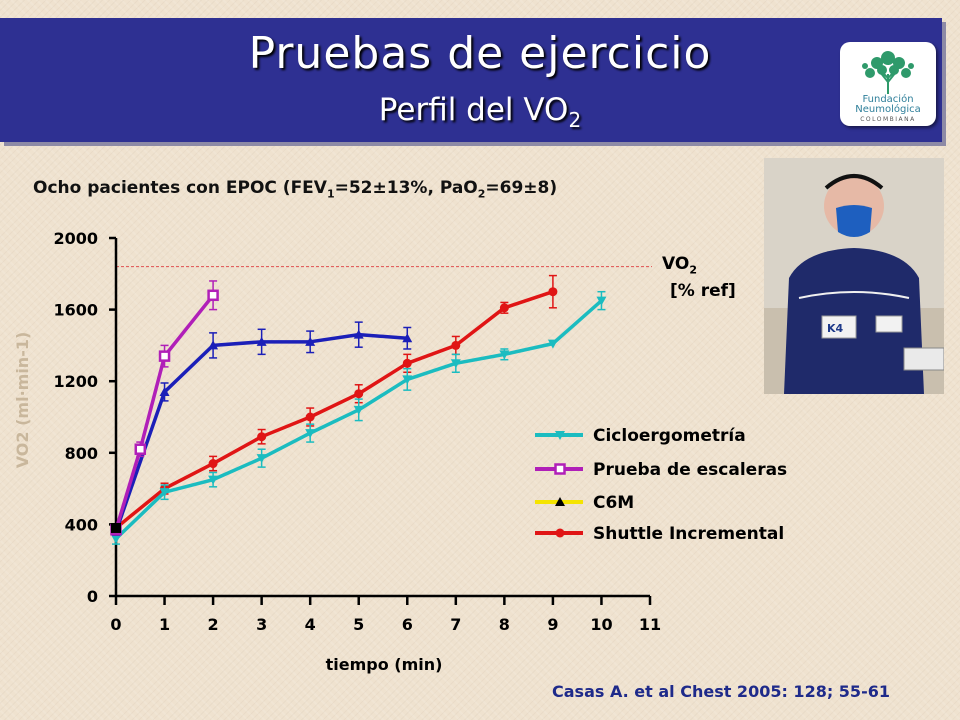 This screenshot has height=720, width=960. What do you see at coordinates (81, 524) in the screenshot?
I see `y-tick-label: 400` at bounding box center [81, 524].